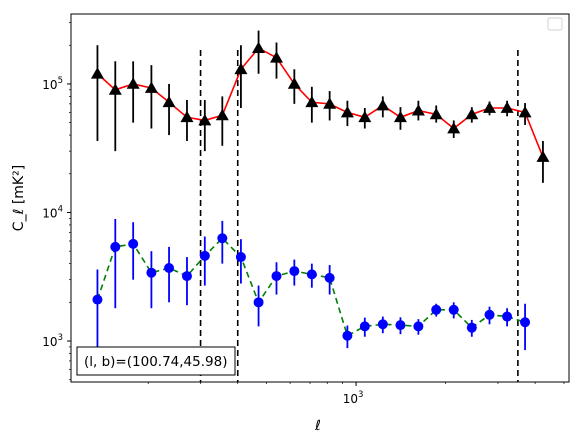  I want to click on legend-box, so click(555, 24).